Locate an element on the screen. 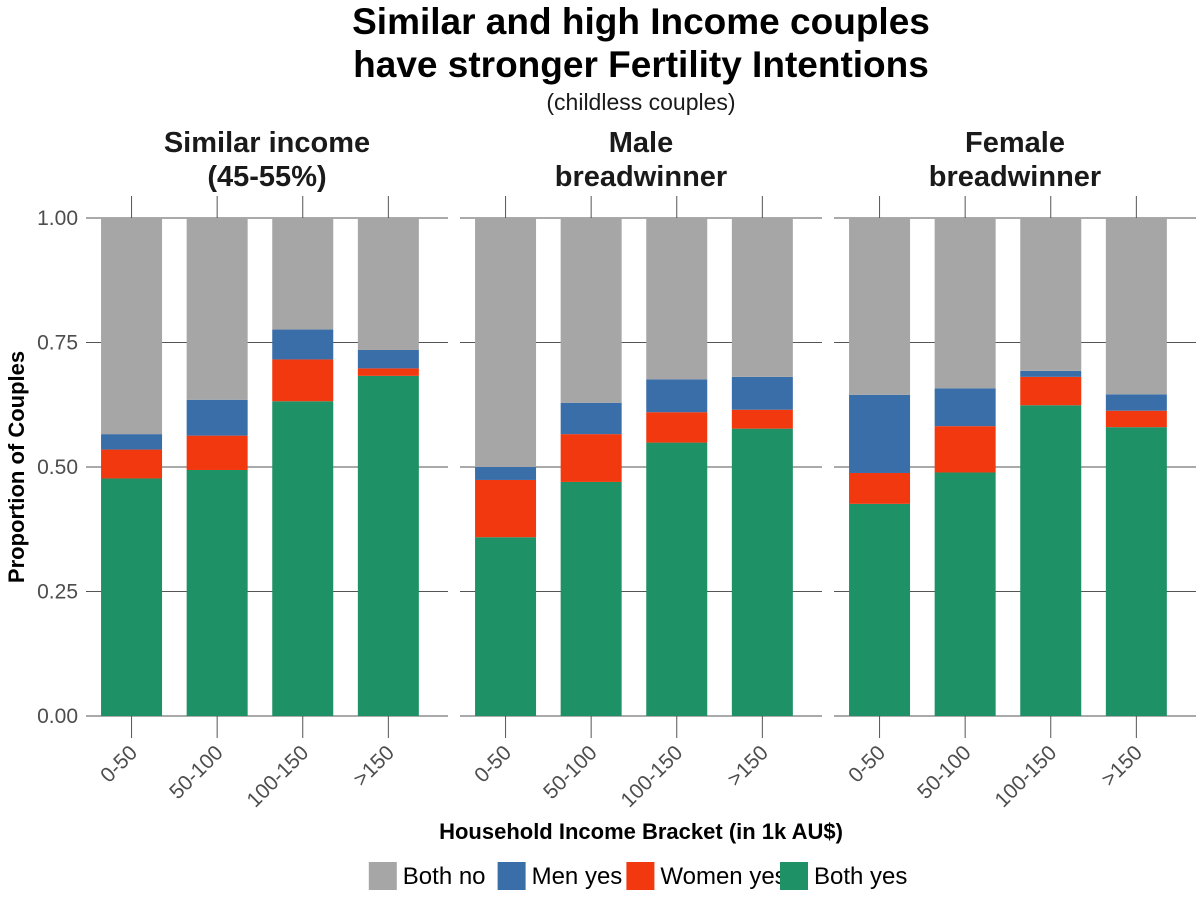  legend-item: Both no is located at coordinates (427, 876).